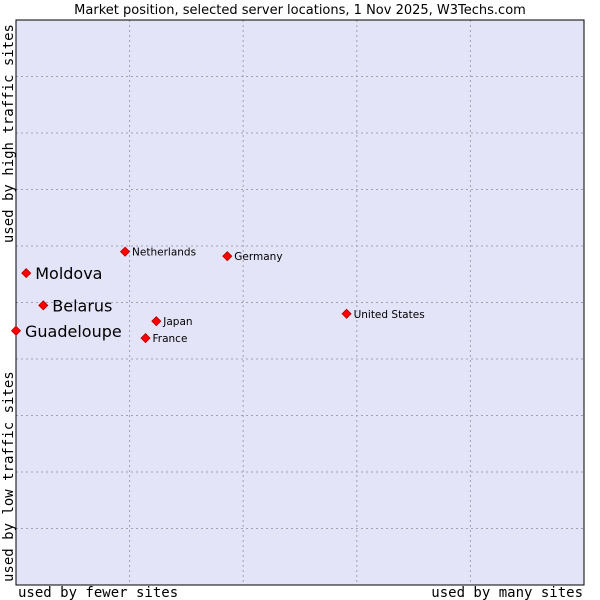 The height and width of the screenshot is (600, 600). I want to click on data-point-netherlands: Netherlands, so click(157, 252).